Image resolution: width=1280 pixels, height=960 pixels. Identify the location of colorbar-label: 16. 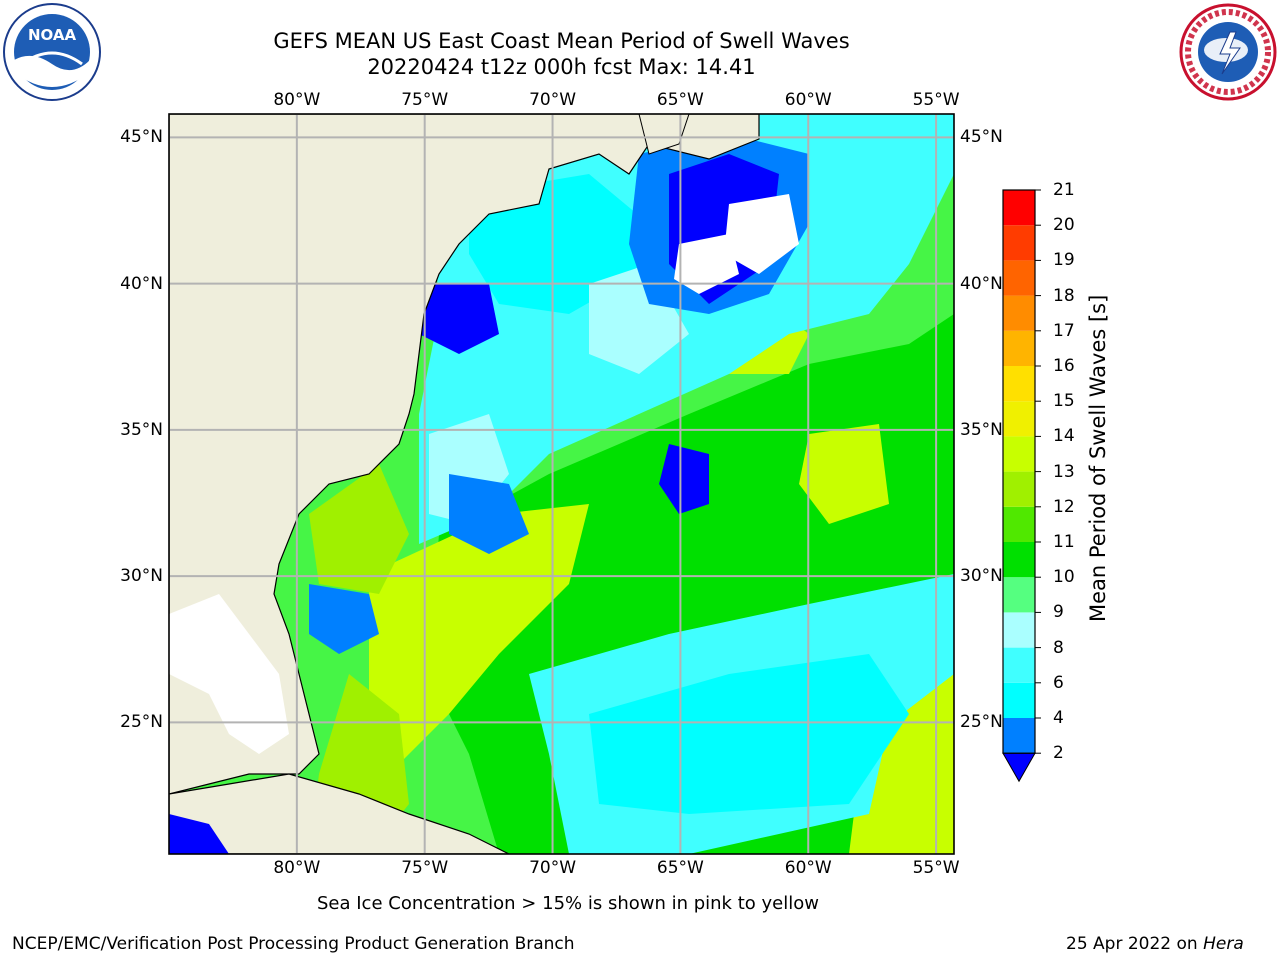
(1064, 366).